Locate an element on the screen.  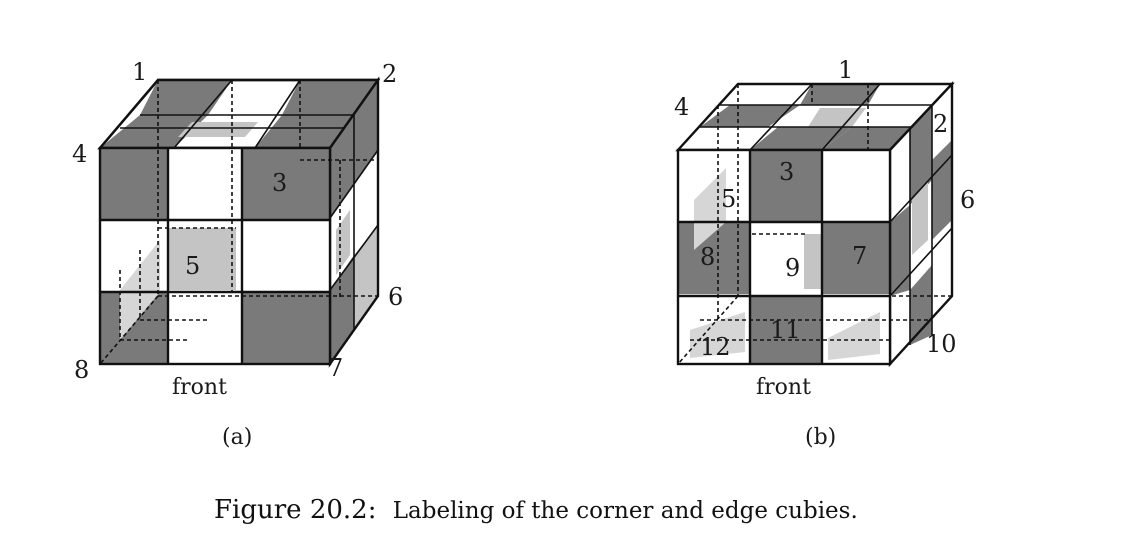
cube-a-hidden-edges is located at coordinates (238, 222).